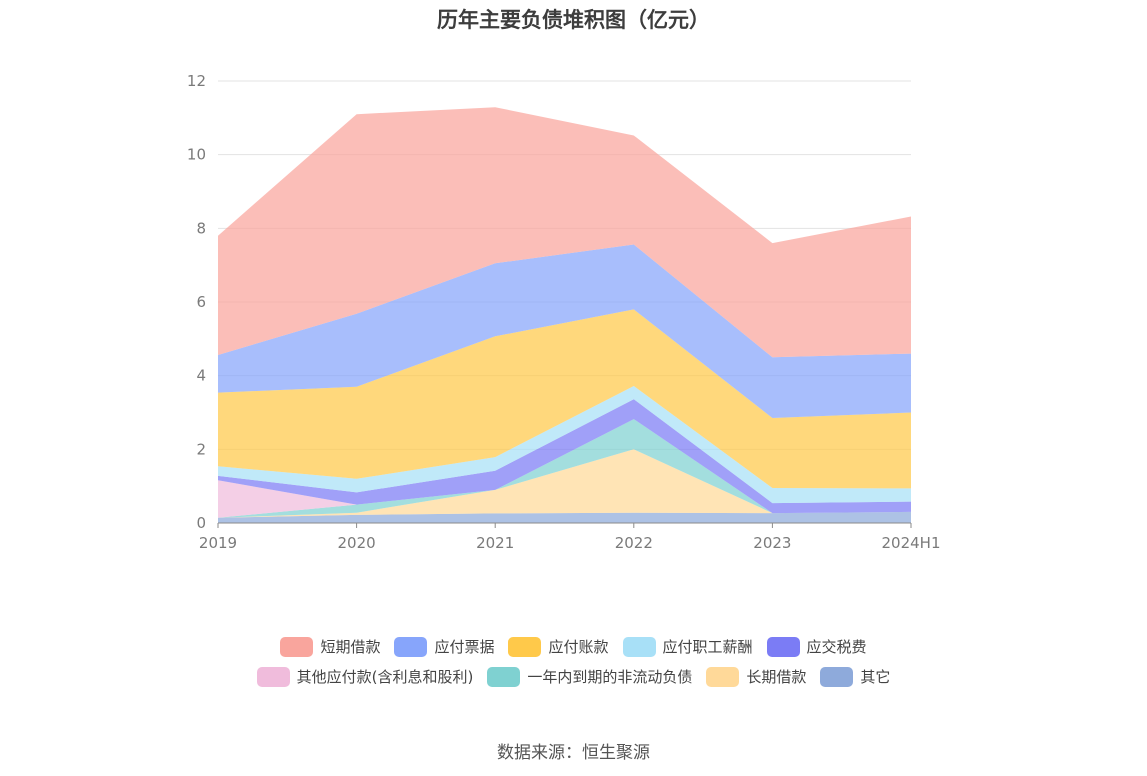 The image size is (1147, 776). Describe the element at coordinates (772, 543) in the screenshot. I see `x-tick-label: 2023` at that location.